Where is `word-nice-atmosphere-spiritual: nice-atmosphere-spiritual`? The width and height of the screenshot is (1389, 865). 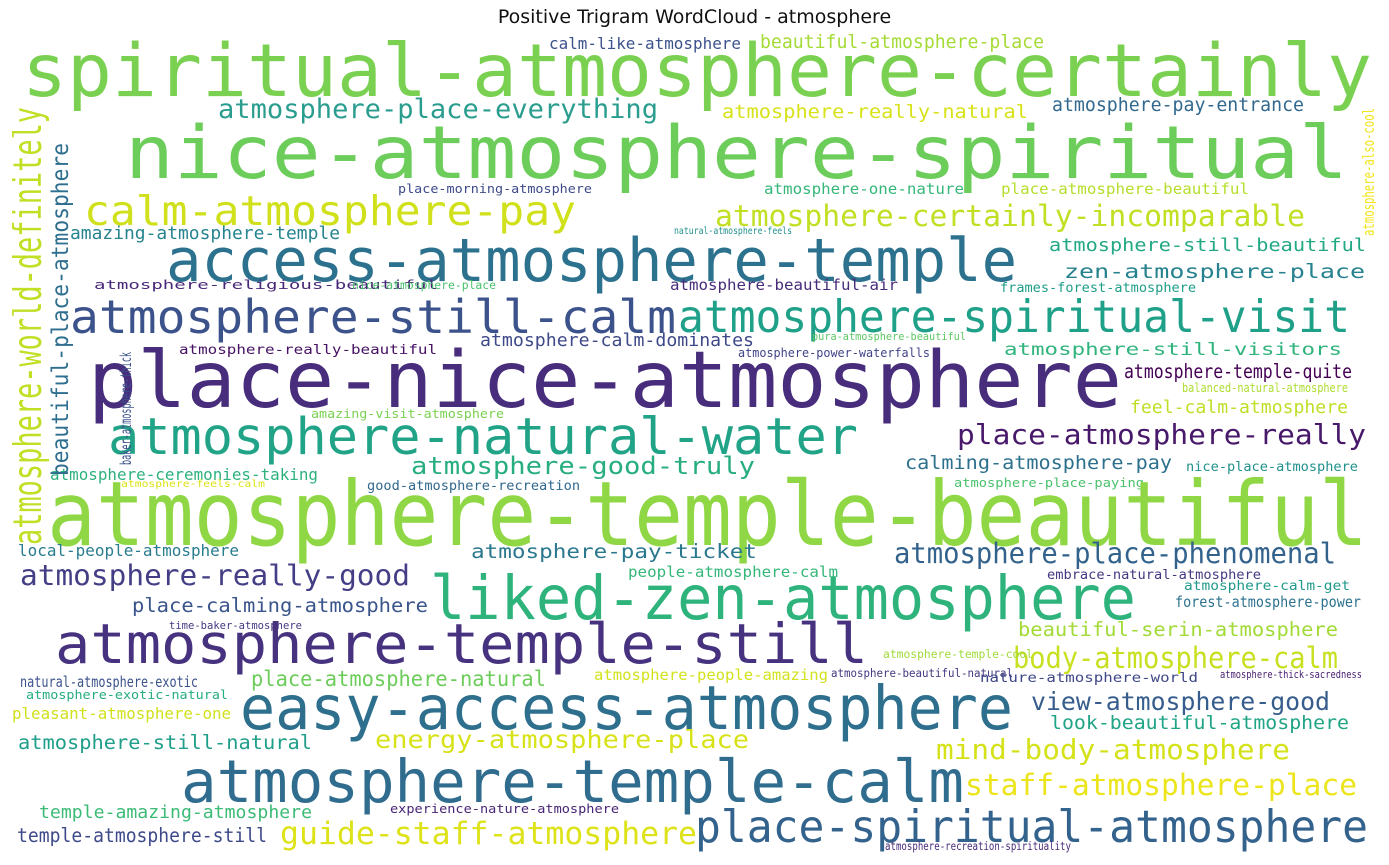 word-nice-atmosphere-spiritual: nice-atmosphere-spiritual is located at coordinates (736, 153).